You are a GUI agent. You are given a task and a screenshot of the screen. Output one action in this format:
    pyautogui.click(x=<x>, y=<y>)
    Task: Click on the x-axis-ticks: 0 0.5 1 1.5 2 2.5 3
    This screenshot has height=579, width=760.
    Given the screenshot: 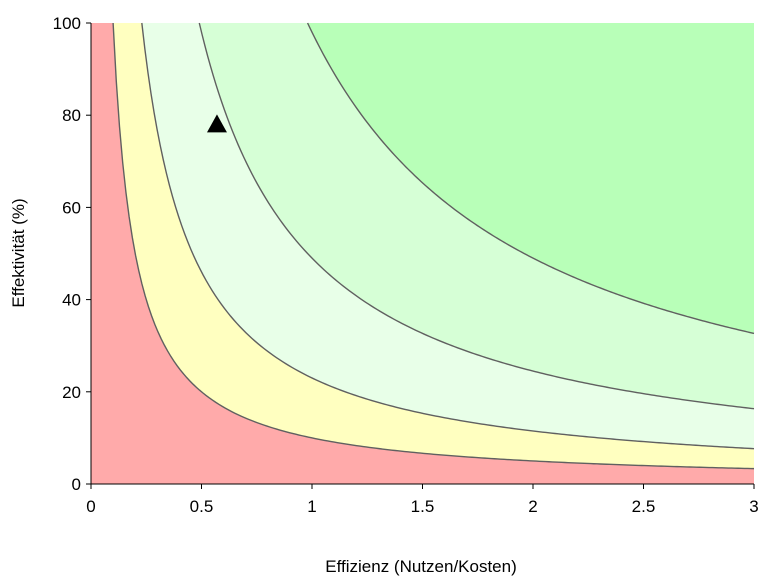 What is the action you would take?
    pyautogui.click(x=422, y=500)
    